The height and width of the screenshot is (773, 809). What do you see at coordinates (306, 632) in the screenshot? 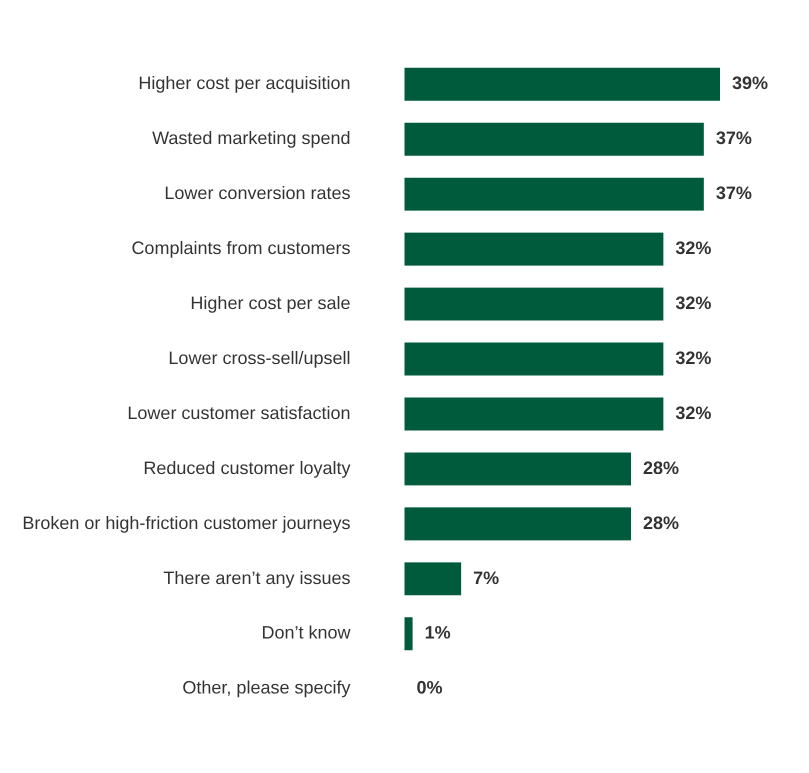
I see `y-tick-label: Don’t know` at bounding box center [306, 632].